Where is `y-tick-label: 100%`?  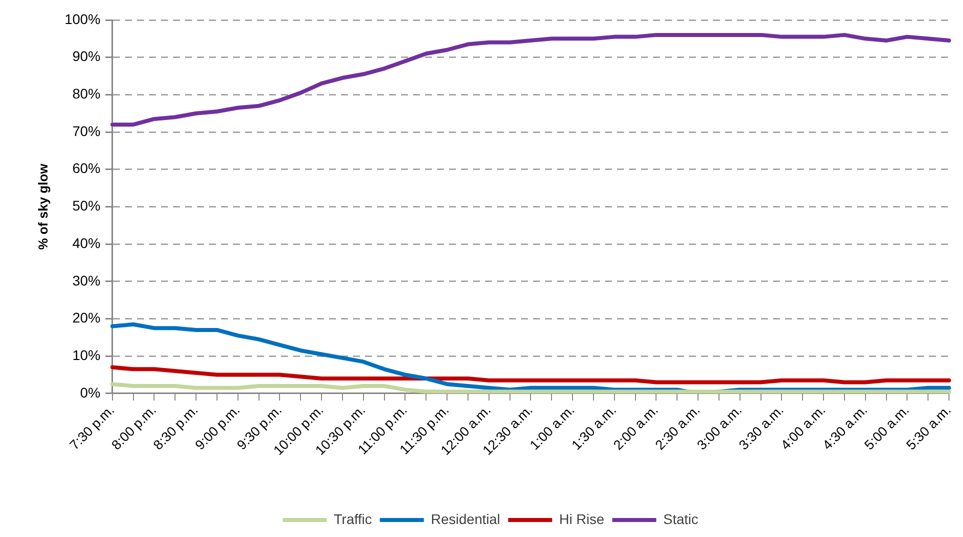 y-tick-label: 100% is located at coordinates (82, 18).